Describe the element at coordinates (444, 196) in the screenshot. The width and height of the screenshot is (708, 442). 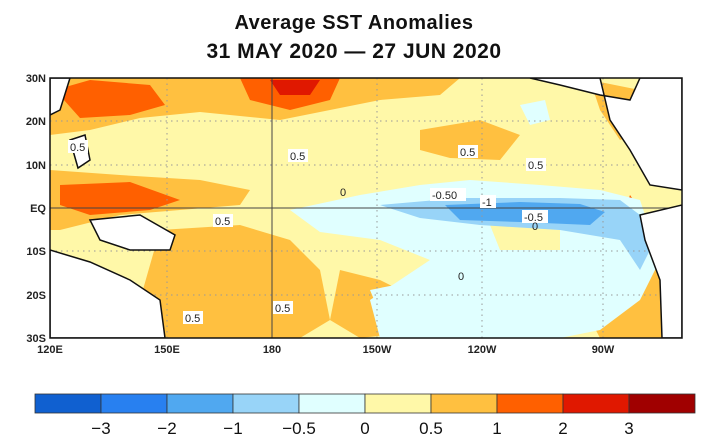
I see `contour-label: -0.50` at that location.